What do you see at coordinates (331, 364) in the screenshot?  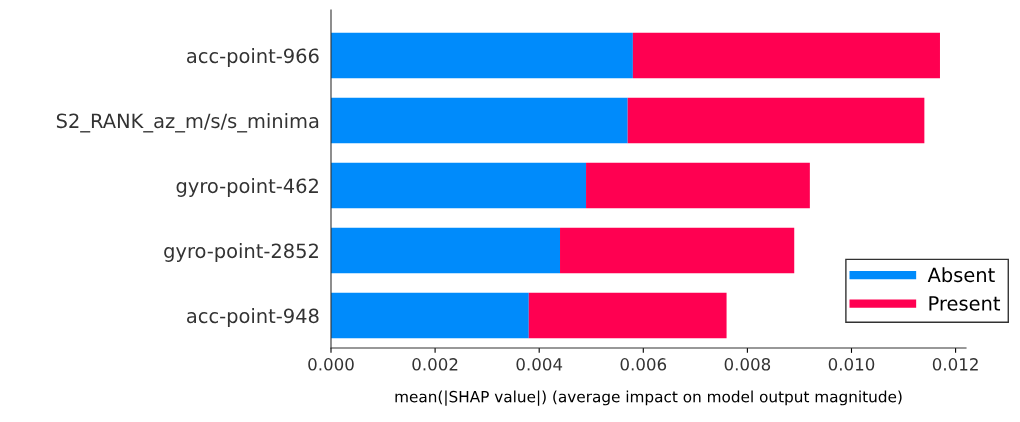 I see `x-tick-label: 0.000` at bounding box center [331, 364].